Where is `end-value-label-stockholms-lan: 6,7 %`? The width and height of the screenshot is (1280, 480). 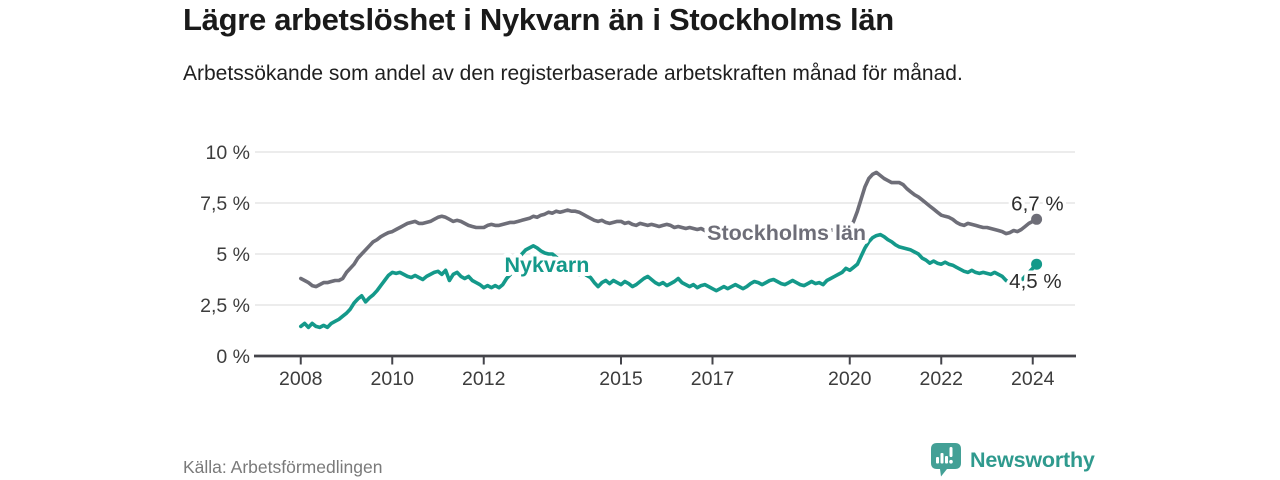 end-value-label-stockholms-lan: 6,7 % is located at coordinates (1037, 203).